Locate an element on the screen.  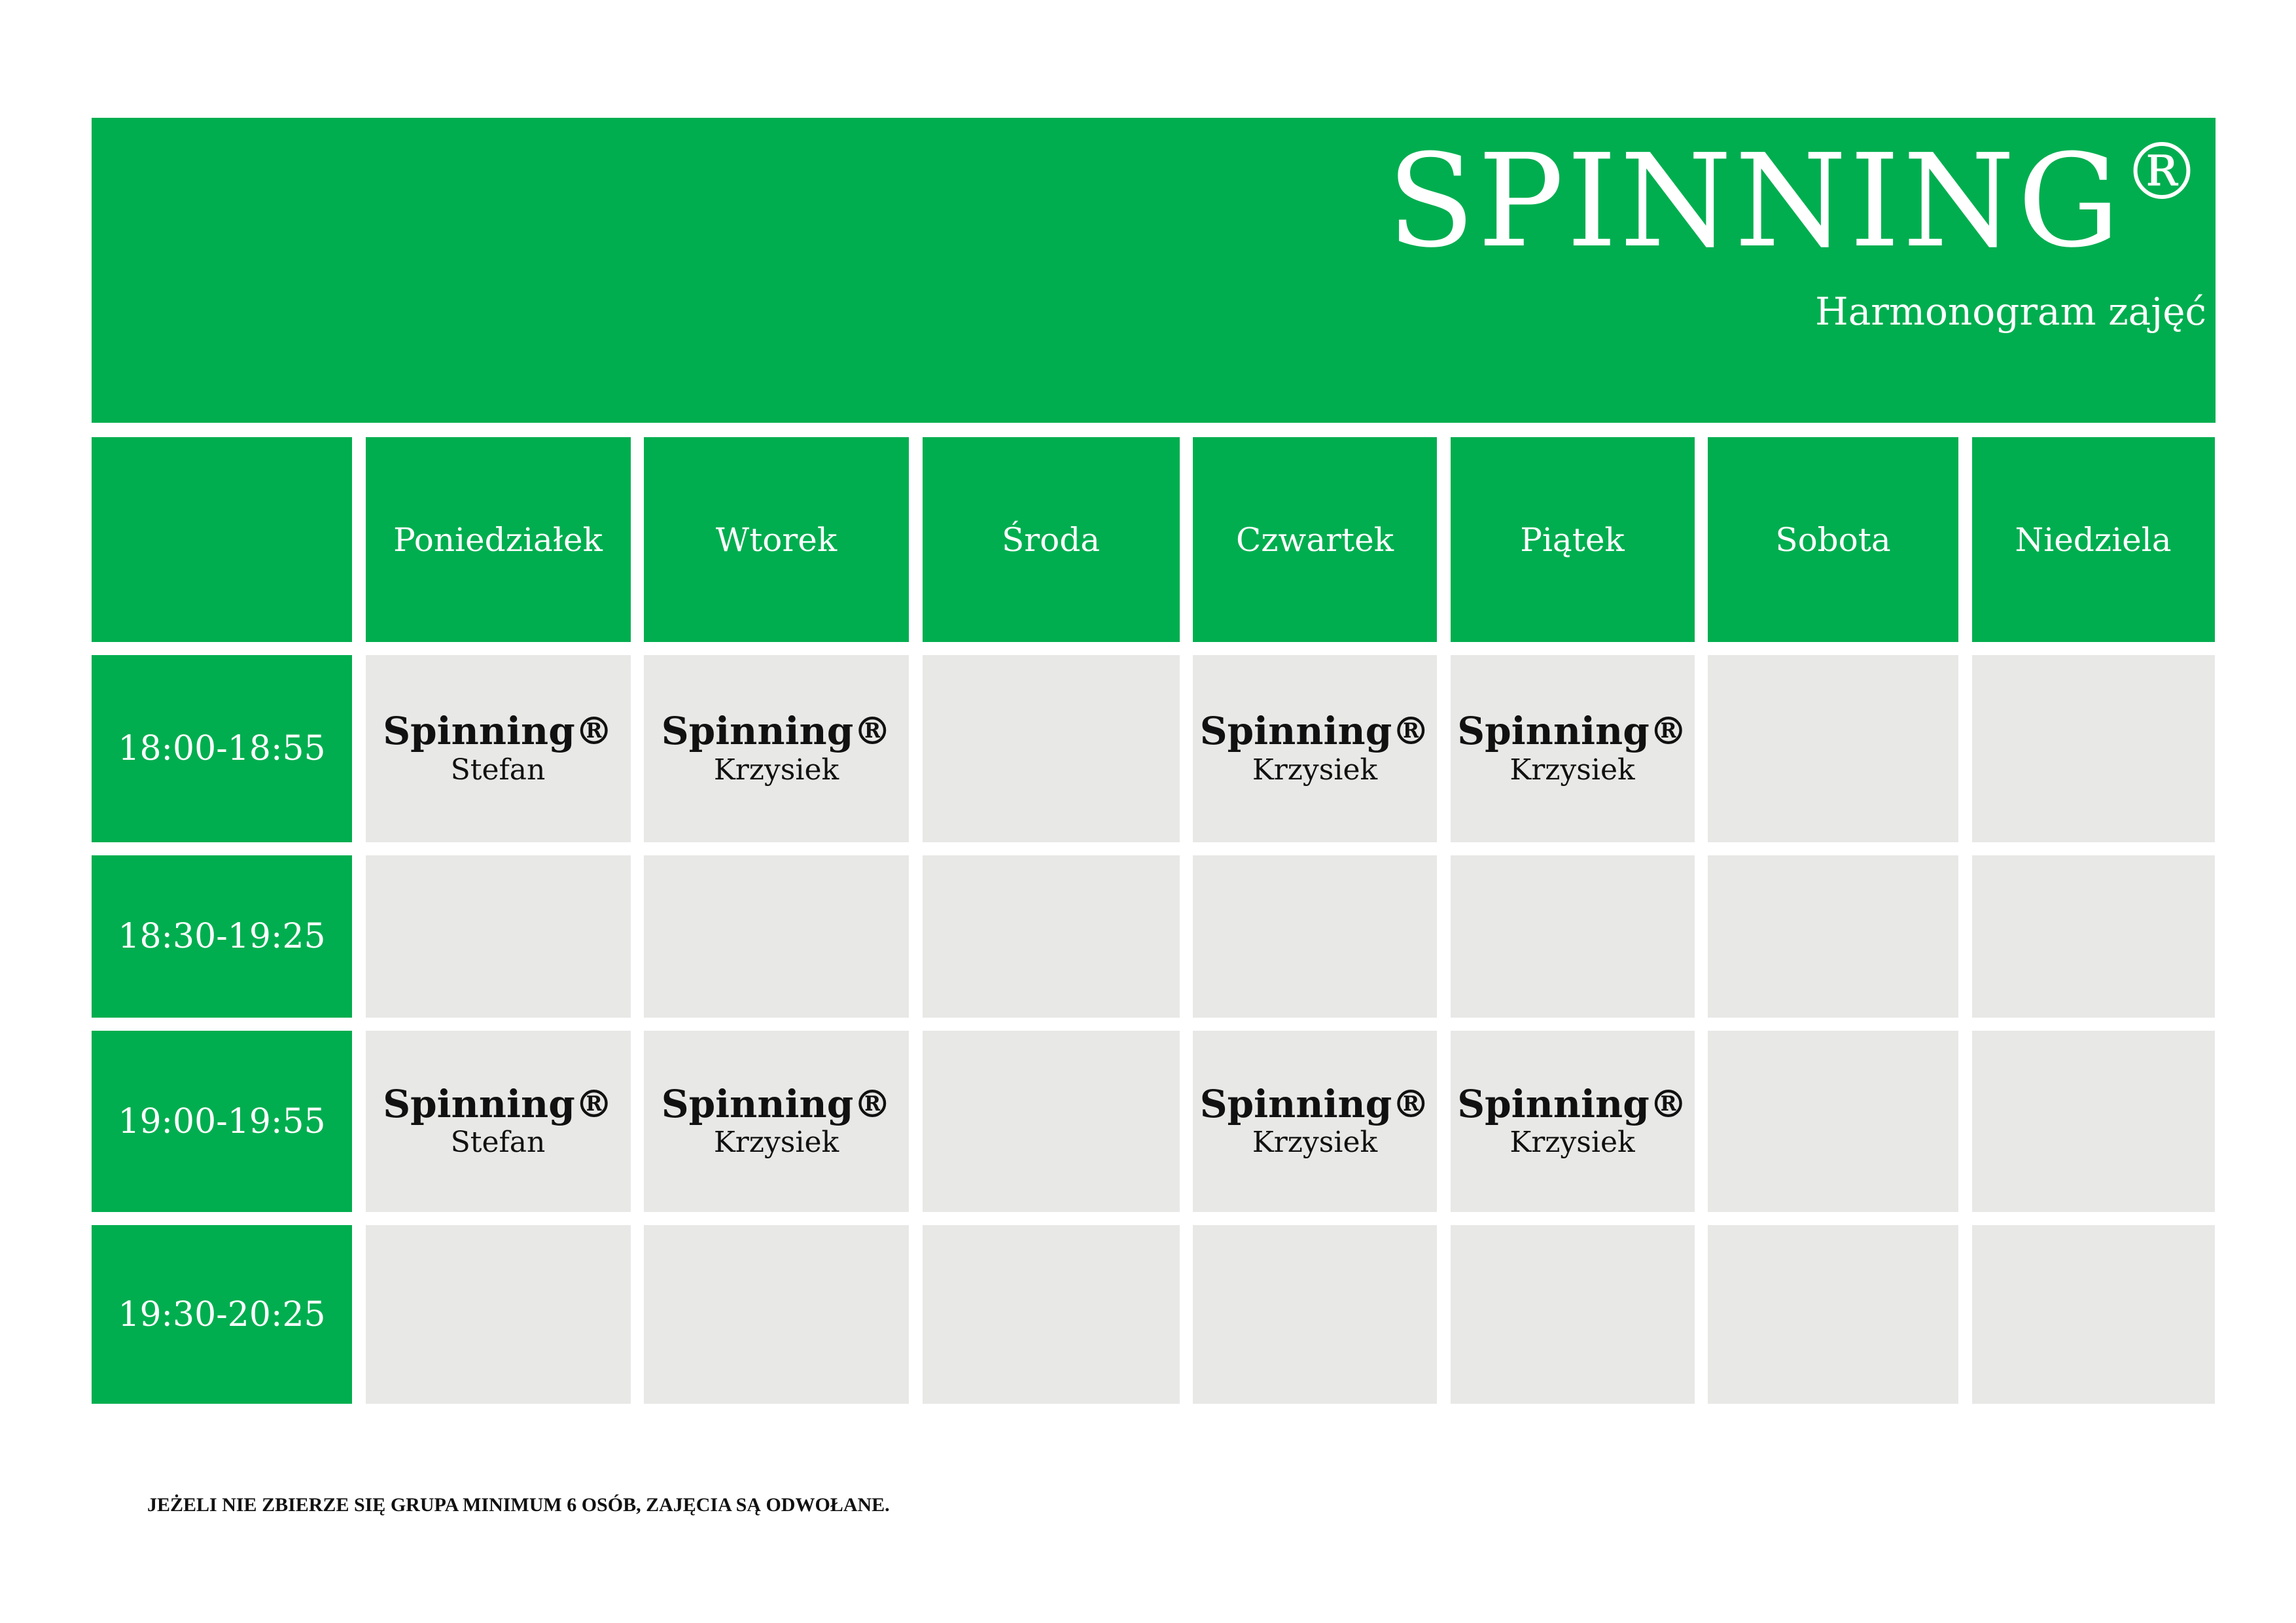
time-label: 18:30-19:25 is located at coordinates (222, 937).